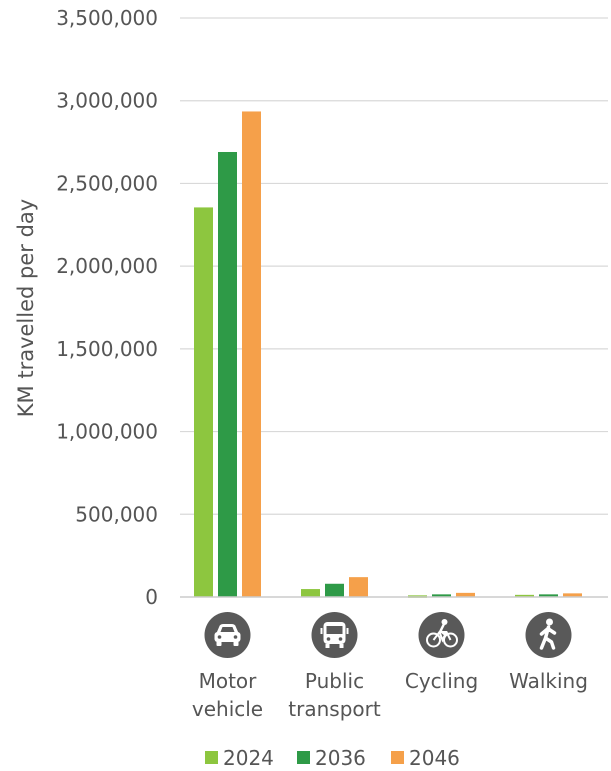 The height and width of the screenshot is (771, 611). Describe the element at coordinates (107, 432) in the screenshot. I see `y-tick-label: 1,000,000` at that location.